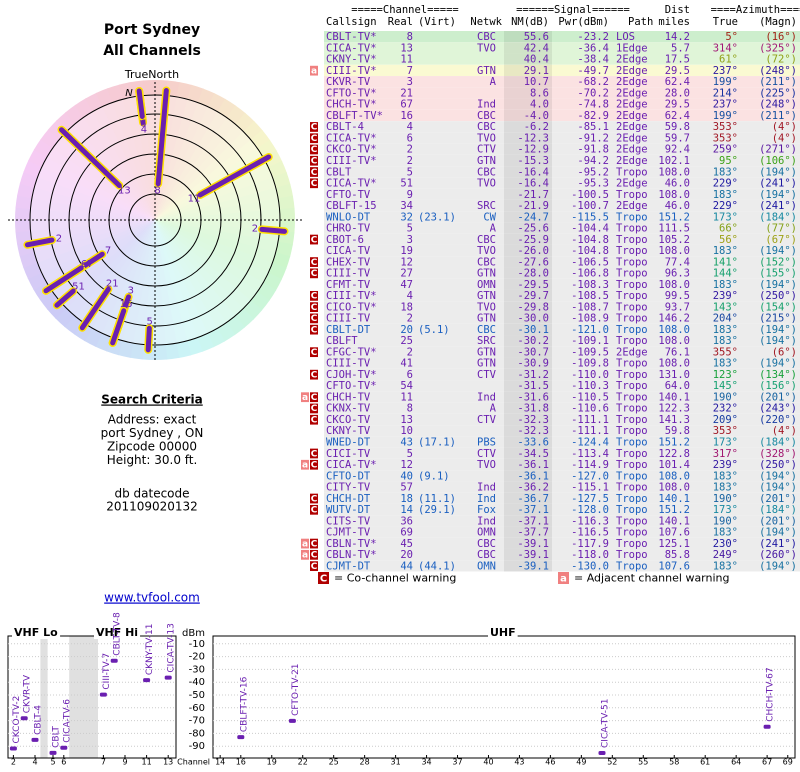  Describe the element at coordinates (725, 285) in the screenshot. I see `cell-true: 183°` at that location.